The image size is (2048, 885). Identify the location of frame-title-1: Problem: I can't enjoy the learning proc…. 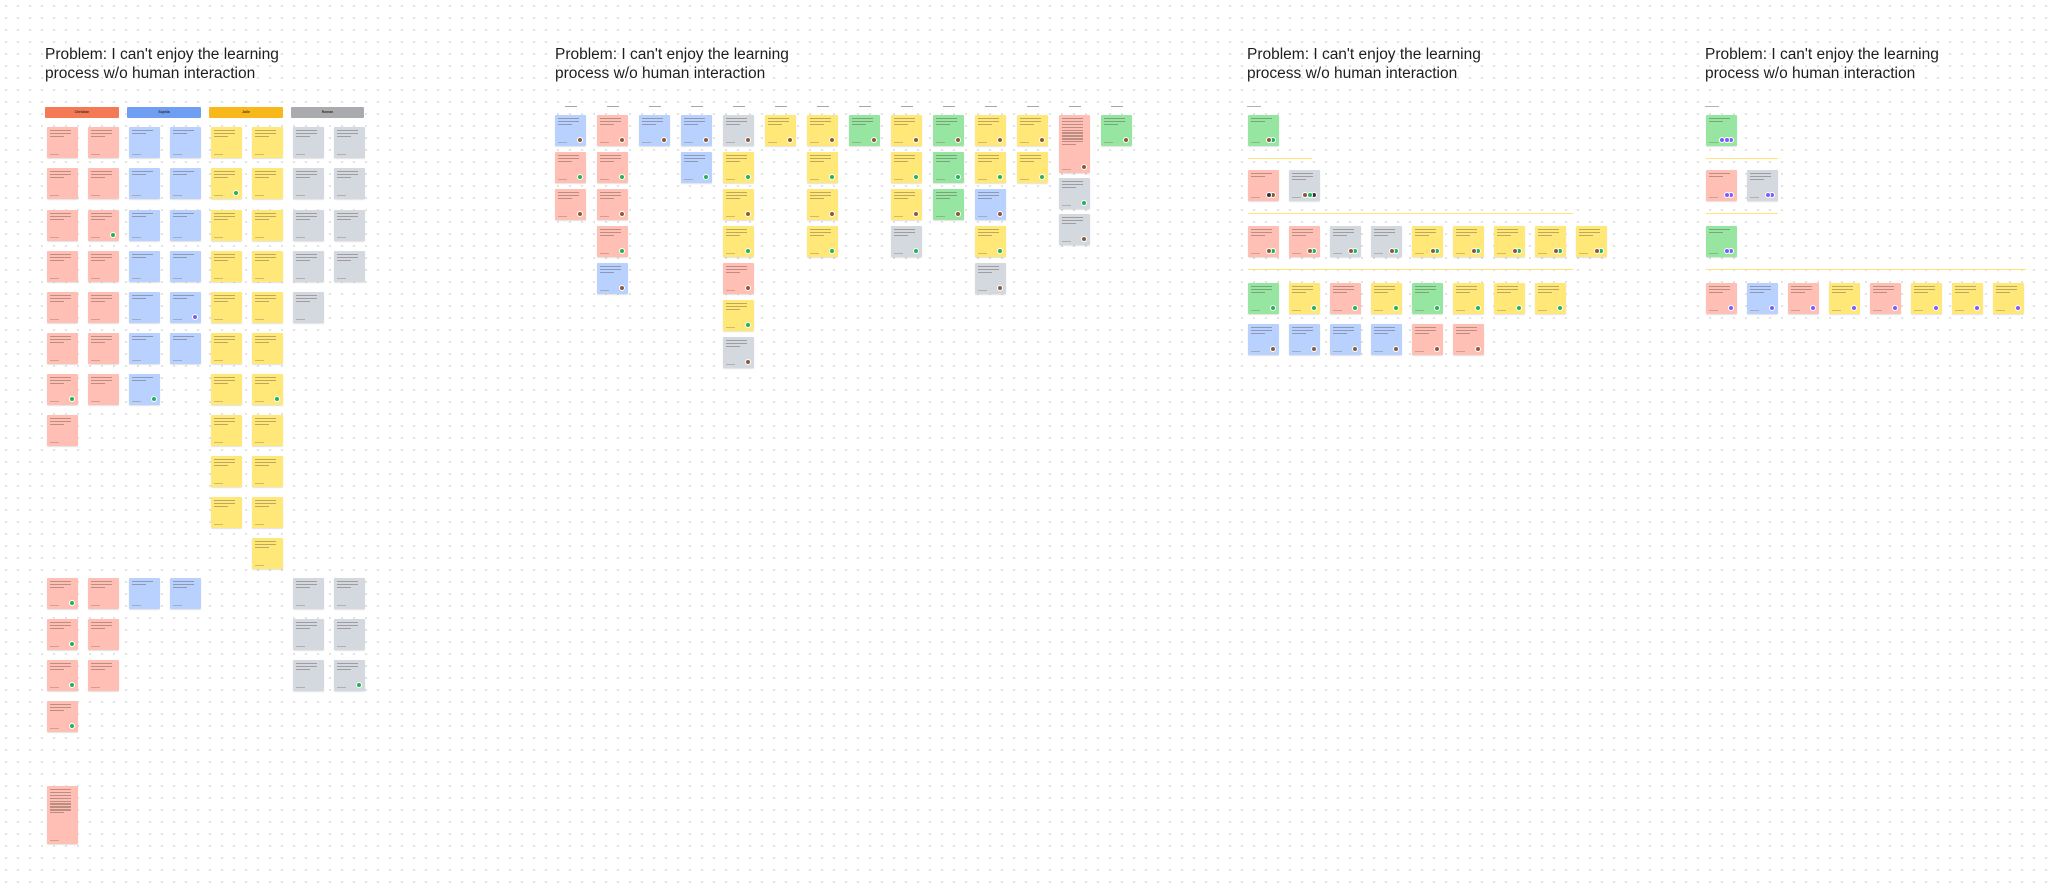
(162, 64).